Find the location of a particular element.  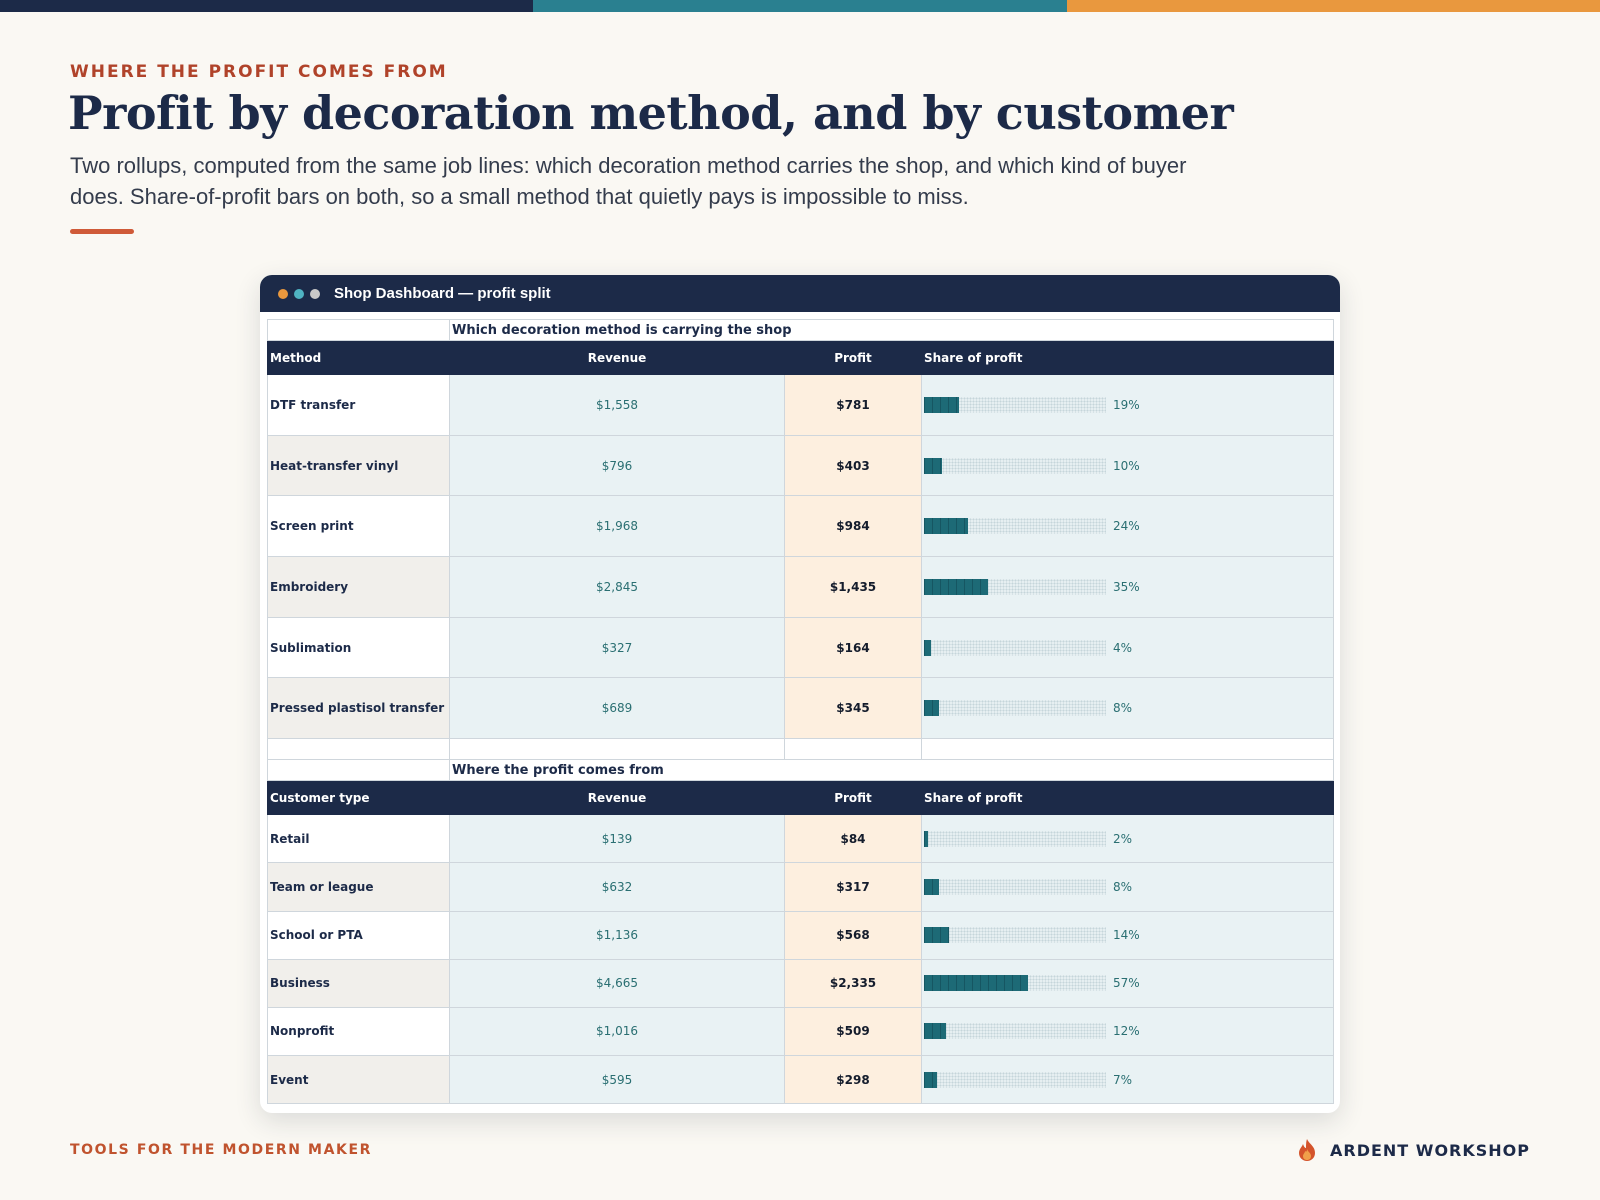

share-percent: 24% is located at coordinates (1126, 526).